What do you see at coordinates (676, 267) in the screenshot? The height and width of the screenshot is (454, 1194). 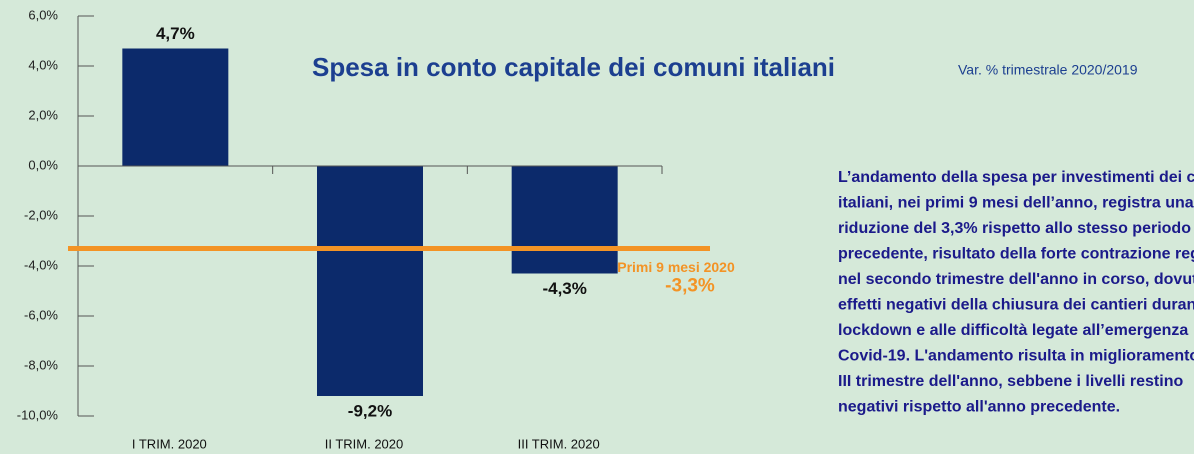 I see `reference-label: Primi 9 mesi 2020` at bounding box center [676, 267].